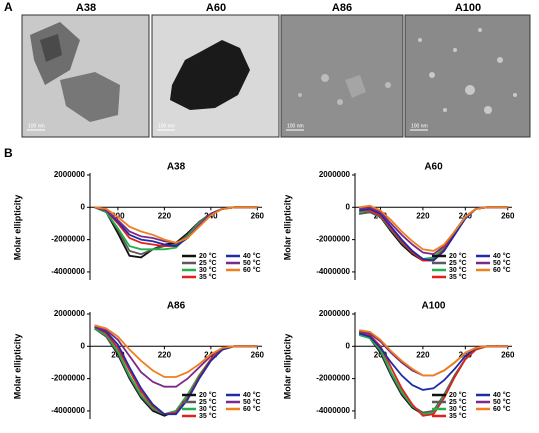  What do you see at coordinates (8, 7) in the screenshot?
I see `panel-label: A` at bounding box center [8, 7].